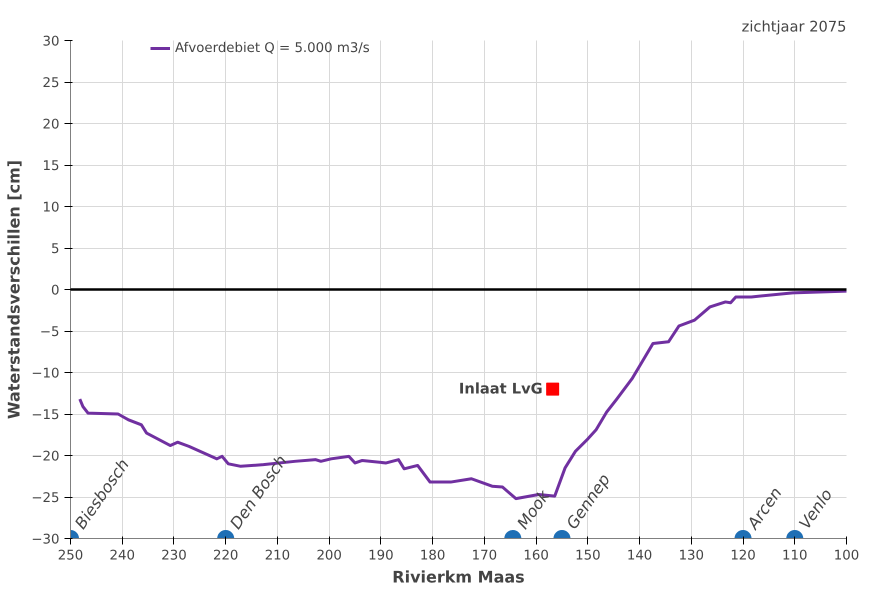 The height and width of the screenshot is (603, 871). Describe the element at coordinates (847, 556) in the screenshot. I see `x-tick-label: 100` at that location.